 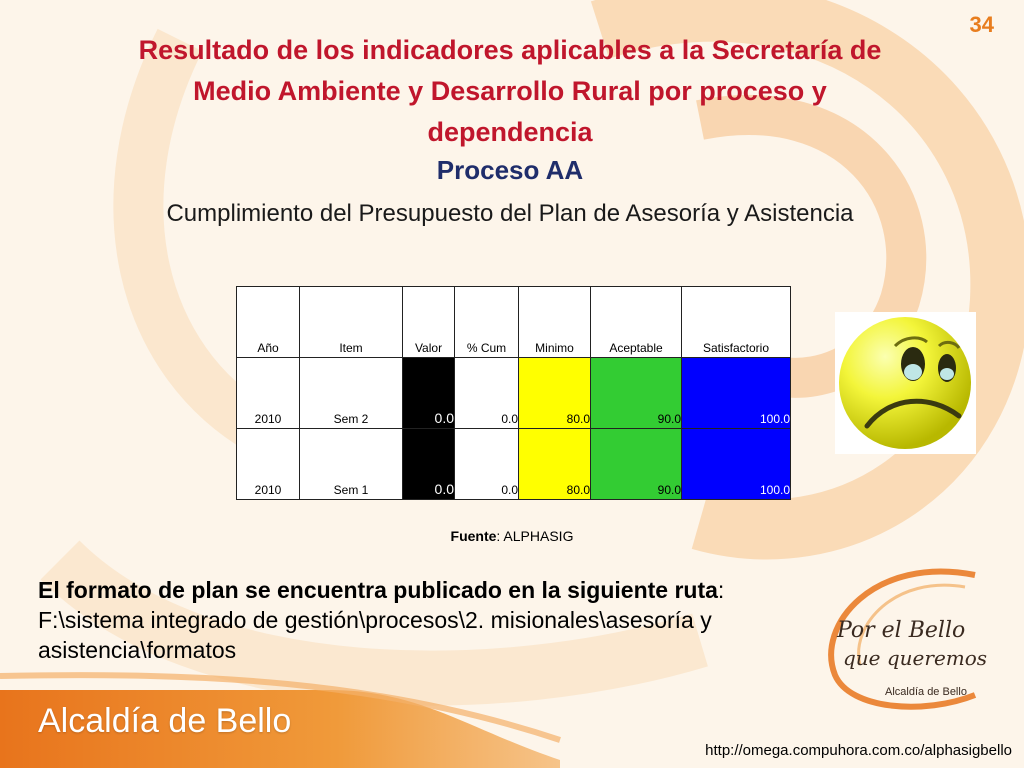 What do you see at coordinates (900, 630) in the screenshot?
I see `logo-line-1: Por el Bello` at bounding box center [900, 630].